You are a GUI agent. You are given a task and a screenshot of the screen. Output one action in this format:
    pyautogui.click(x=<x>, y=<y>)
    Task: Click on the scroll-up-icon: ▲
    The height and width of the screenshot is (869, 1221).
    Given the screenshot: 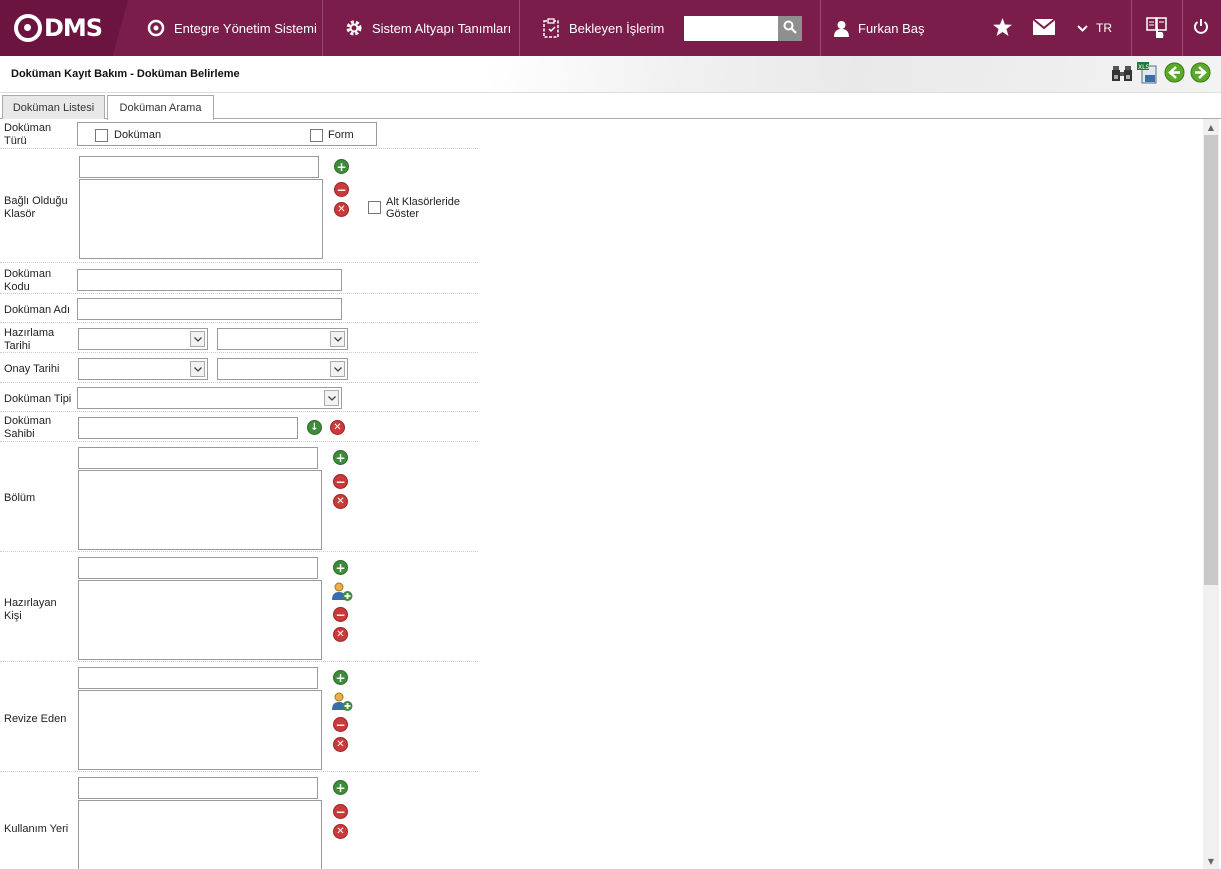 What is the action you would take?
    pyautogui.click(x=1211, y=127)
    